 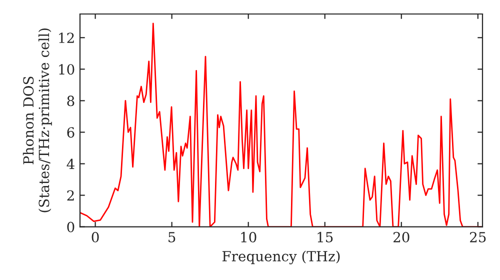 What do you see at coordinates (70, 227) in the screenshot?
I see `y-tick-label: 0` at bounding box center [70, 227].